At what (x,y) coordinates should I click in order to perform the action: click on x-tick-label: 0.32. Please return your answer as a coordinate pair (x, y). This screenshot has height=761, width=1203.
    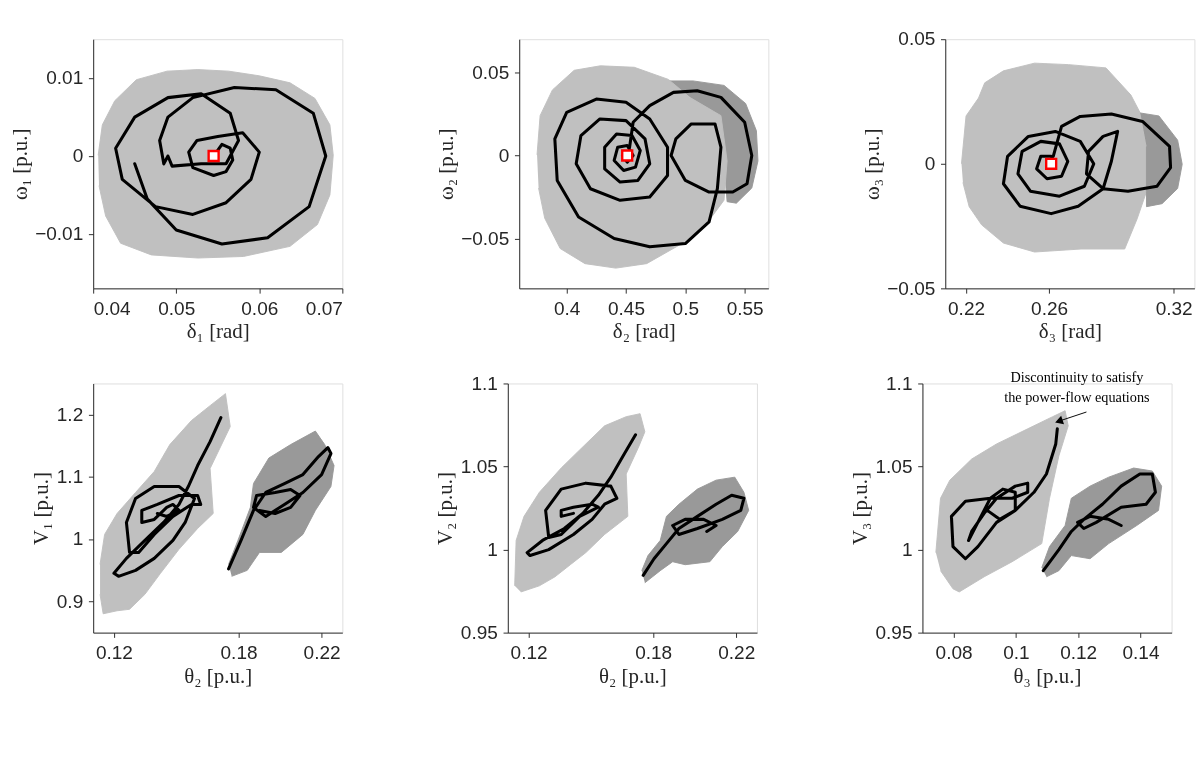
    Looking at the image, I should click on (1174, 308).